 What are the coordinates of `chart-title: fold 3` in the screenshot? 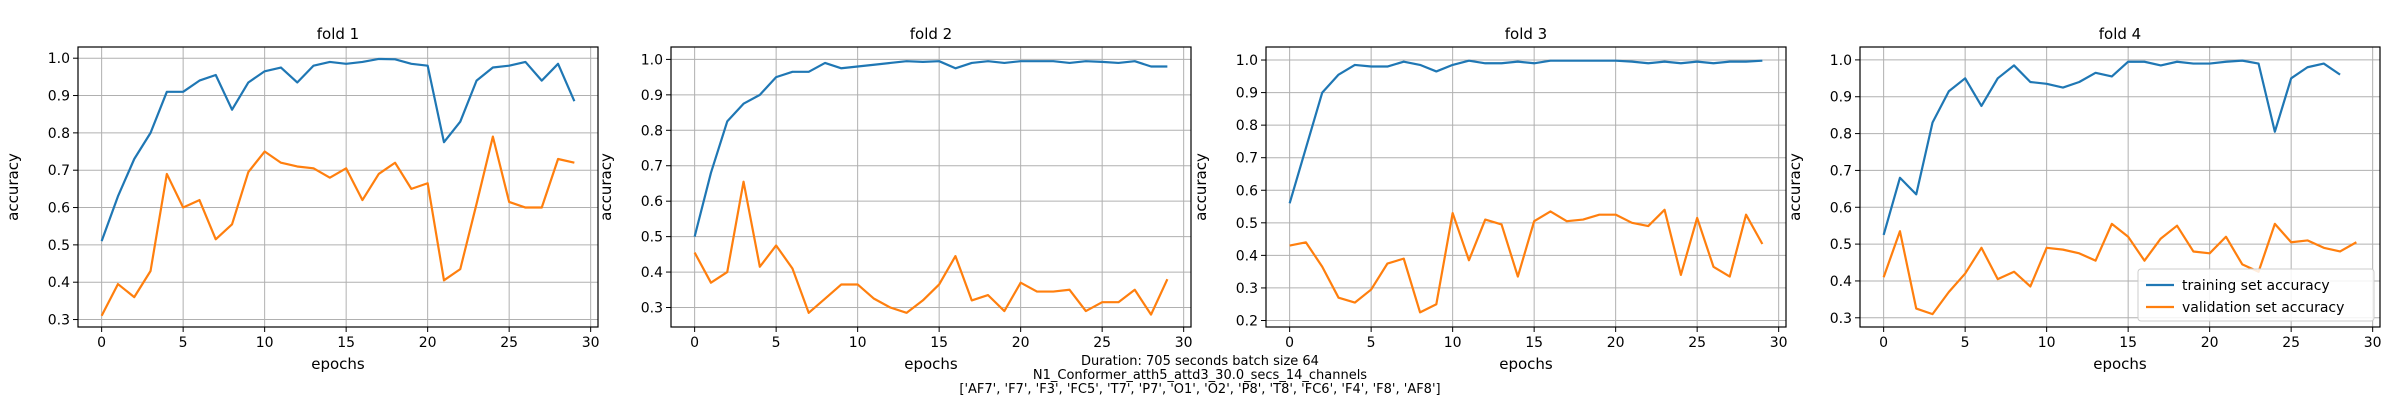 It's located at (1526, 34).